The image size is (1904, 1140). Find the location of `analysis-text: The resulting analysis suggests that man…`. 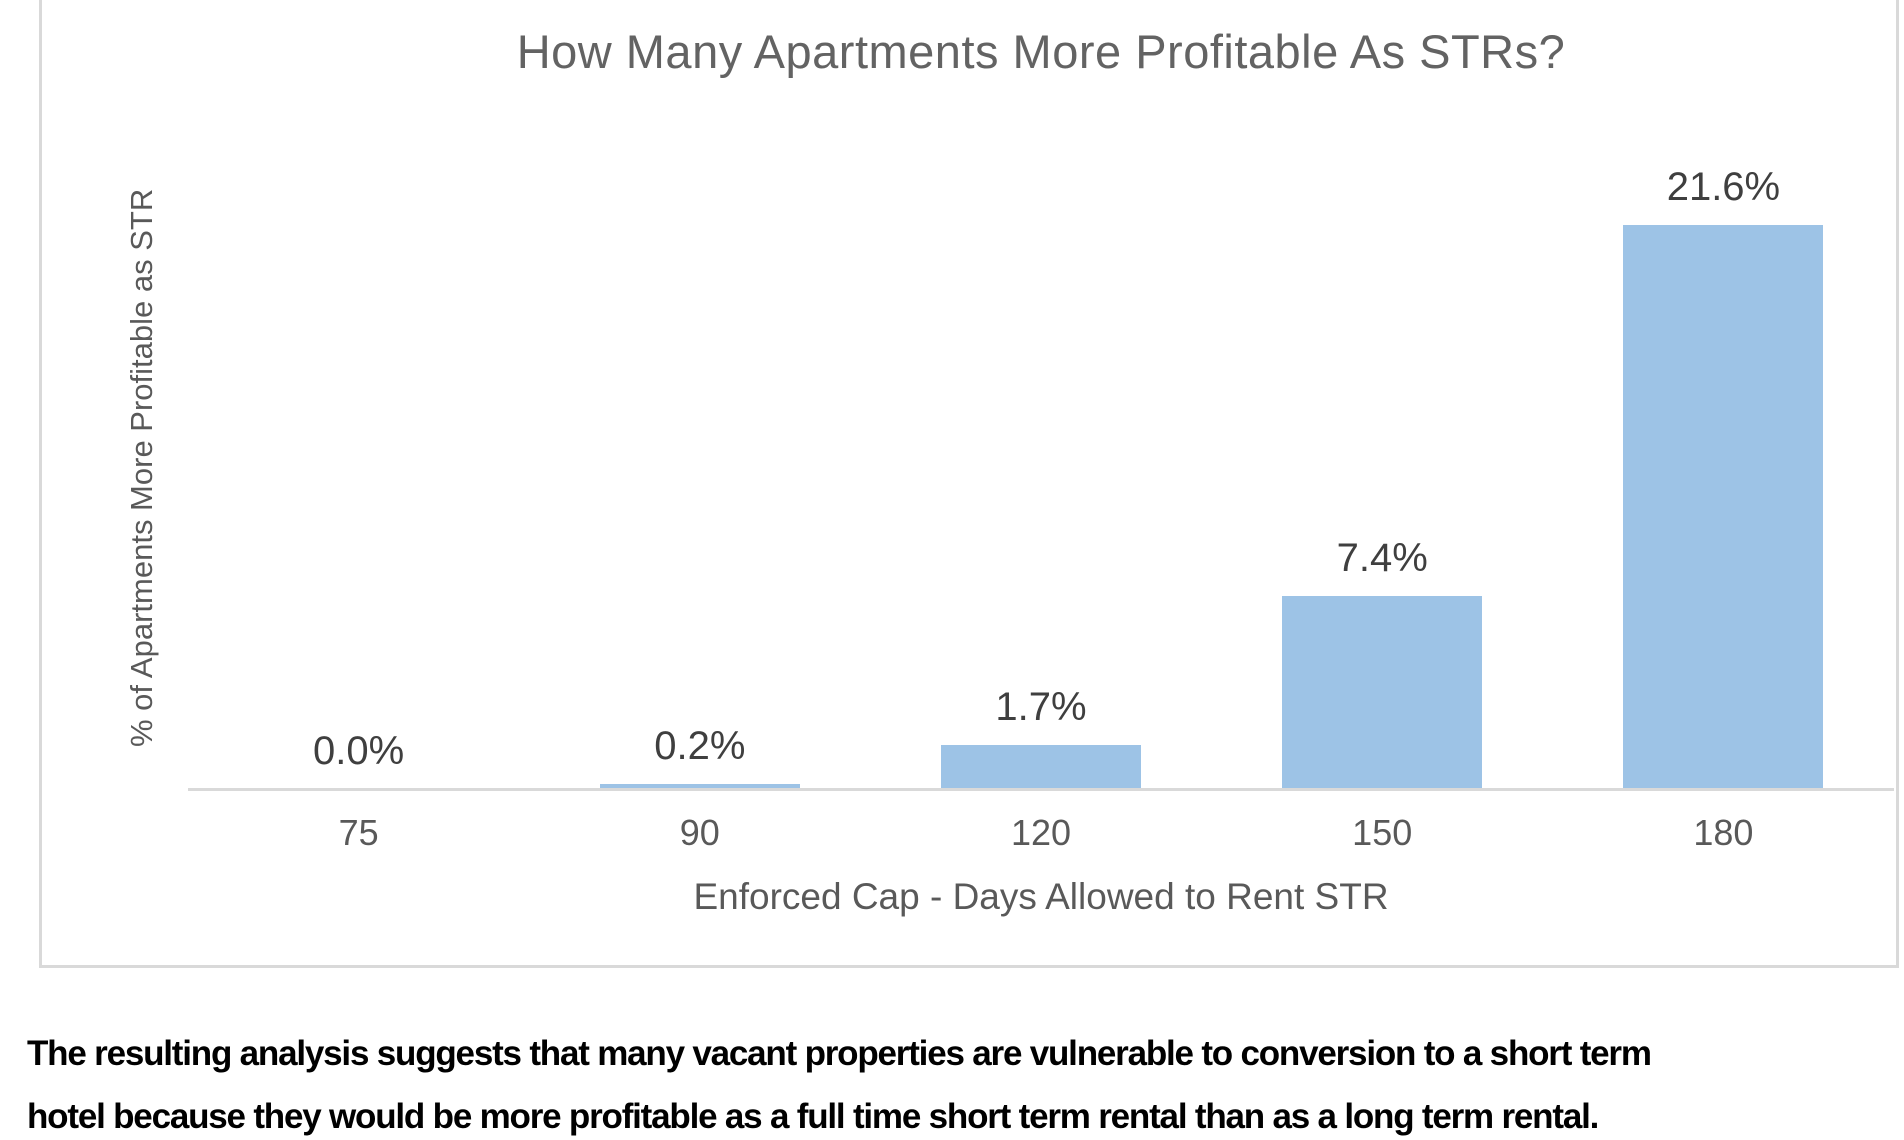

analysis-text: The resulting analysis suggests that man… is located at coordinates (965, 1081).